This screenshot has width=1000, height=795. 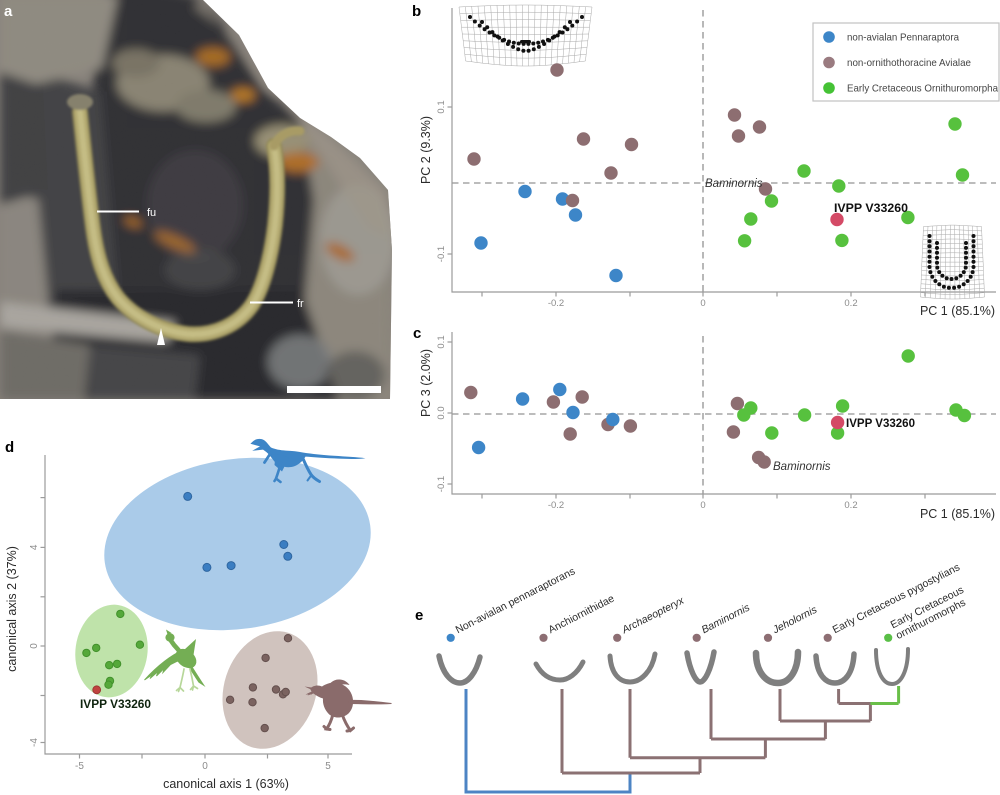 I want to click on svg-text: PC 3 (2.0%), so click(x=426, y=383).